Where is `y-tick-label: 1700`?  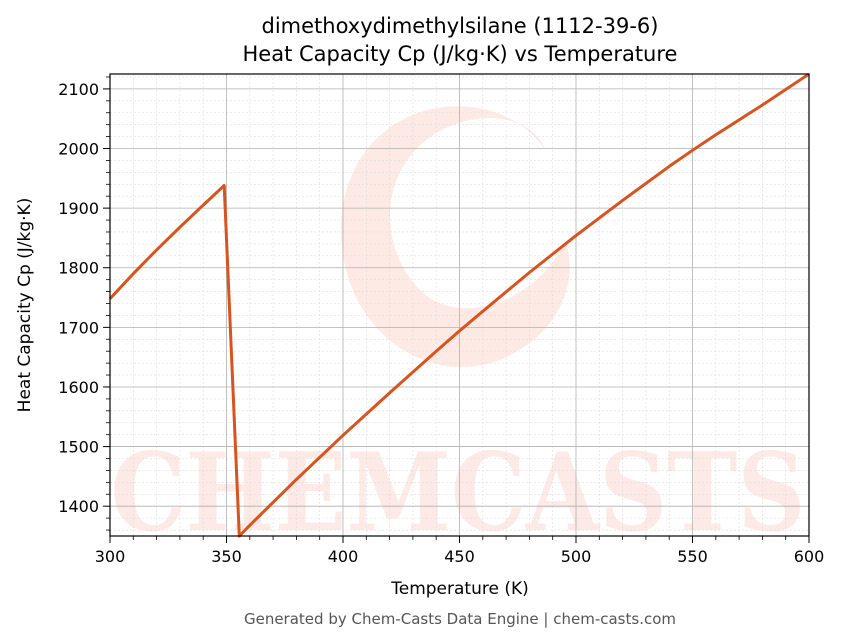 y-tick-label: 1700 is located at coordinates (78, 327).